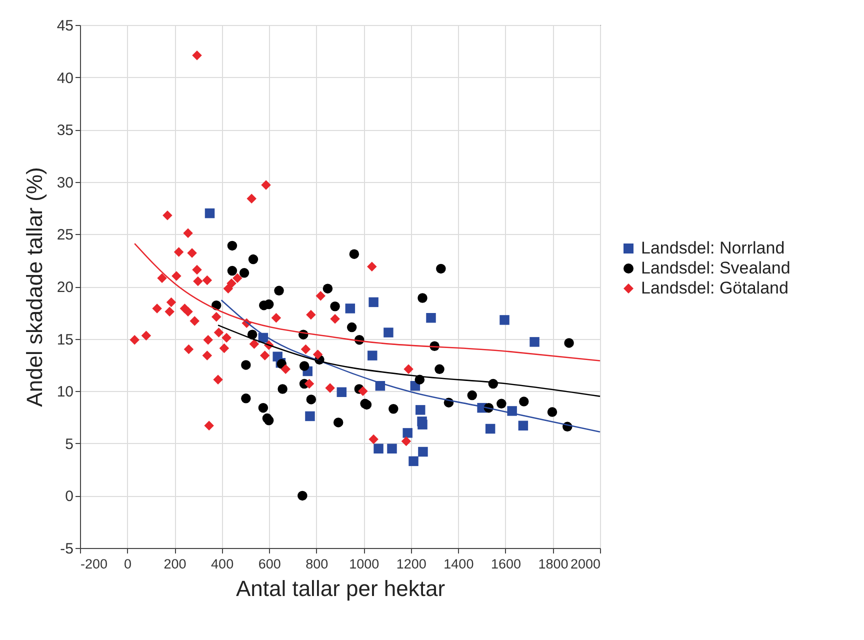 Image resolution: width=864 pixels, height=640 pixels. What do you see at coordinates (65, 235) in the screenshot?
I see `y-tick-label: 25` at bounding box center [65, 235].